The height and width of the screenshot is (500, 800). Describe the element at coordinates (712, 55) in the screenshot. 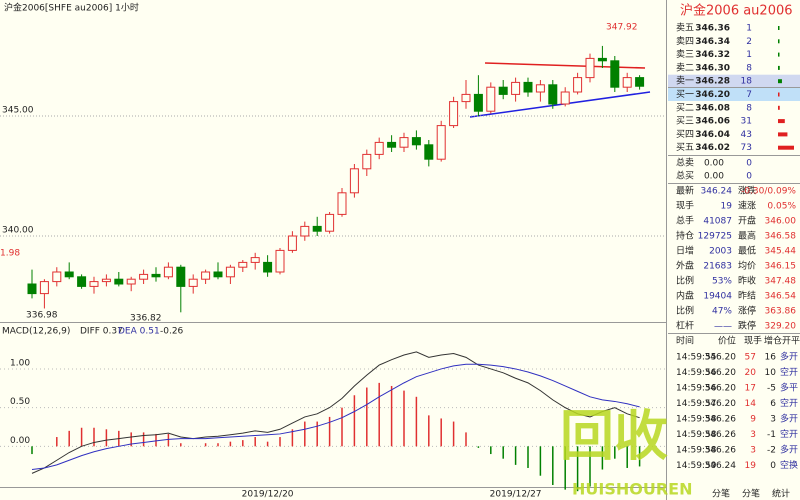

I see `book-price: 346.32` at that location.